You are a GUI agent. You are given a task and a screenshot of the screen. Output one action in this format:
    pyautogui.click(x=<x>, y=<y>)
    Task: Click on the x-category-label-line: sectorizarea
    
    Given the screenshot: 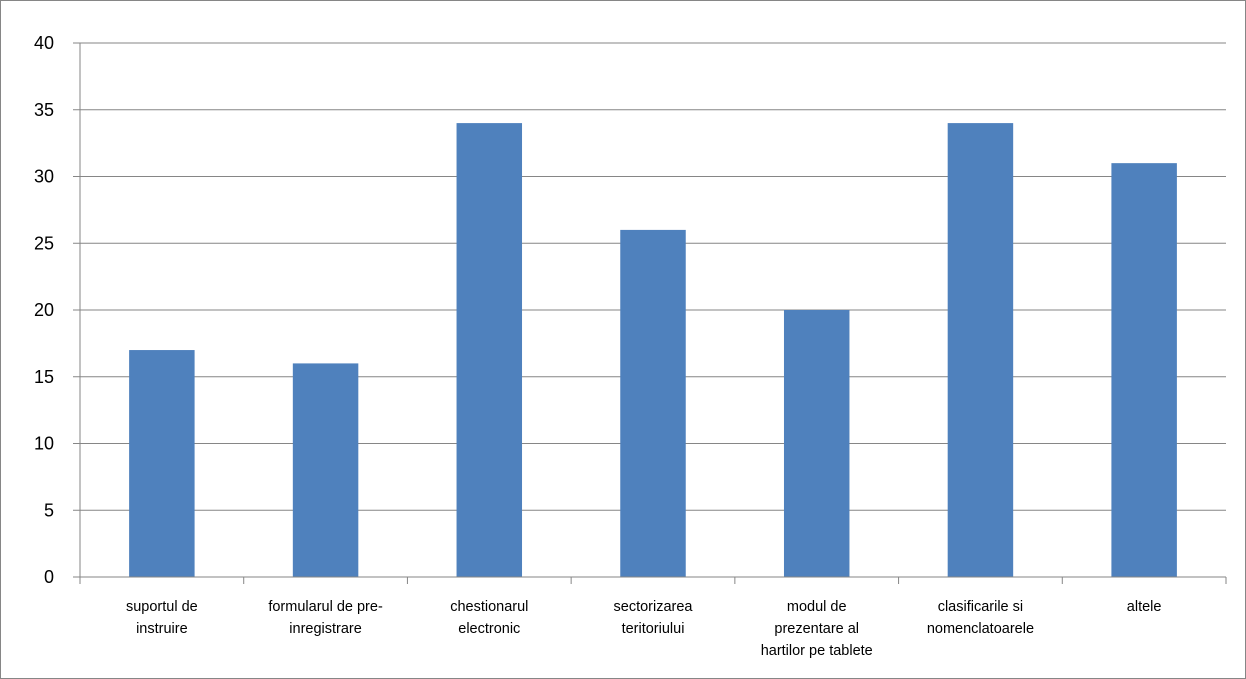 What is the action you would take?
    pyautogui.click(x=654, y=607)
    